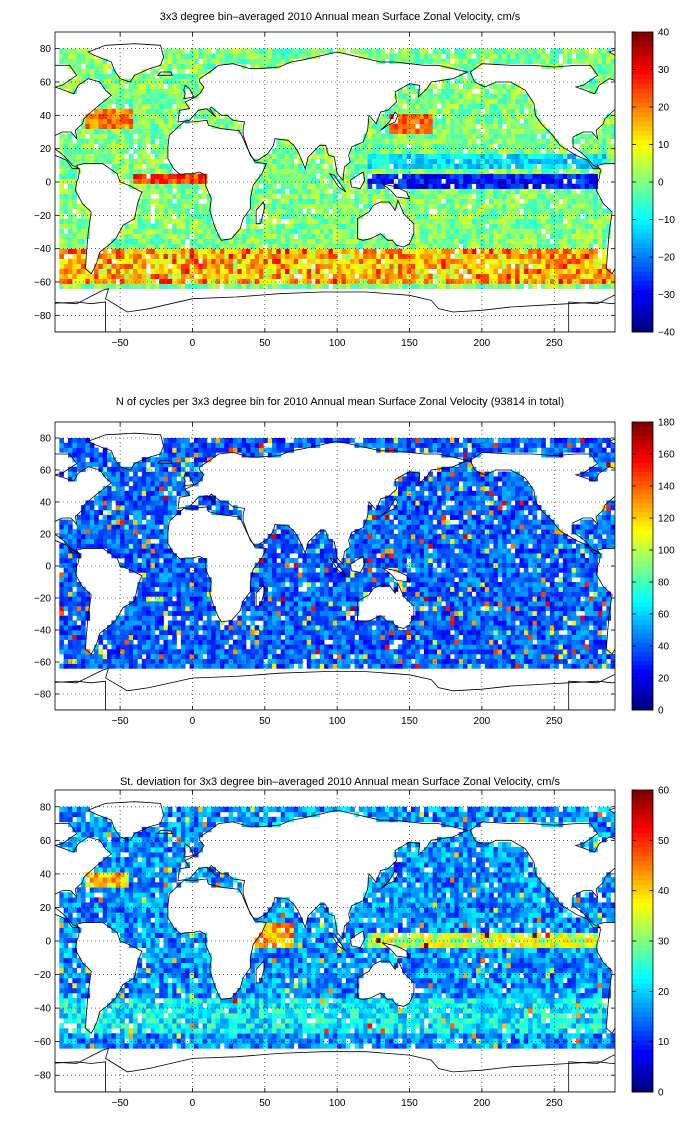 Image resolution: width=696 pixels, height=1140 pixels. Describe the element at coordinates (666, 295) in the screenshot. I see `colorbar-tick-label: −30` at that location.